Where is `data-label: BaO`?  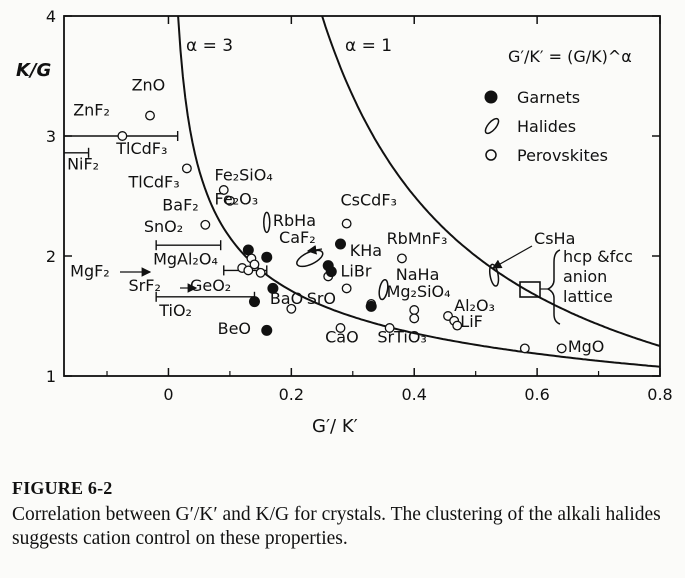 data-label: BaO is located at coordinates (286, 298).